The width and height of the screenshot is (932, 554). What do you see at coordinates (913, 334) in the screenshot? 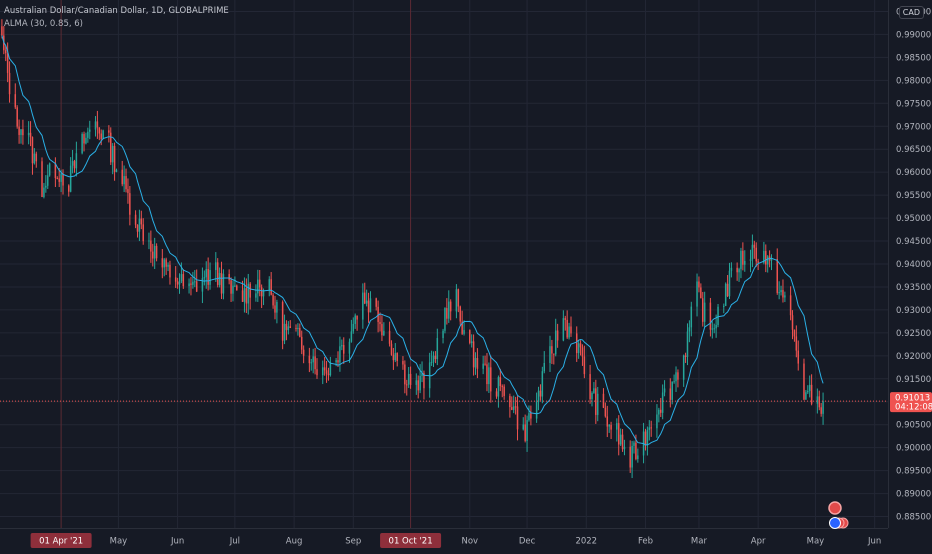
I see `price-tick-label: 0.92500` at bounding box center [913, 334].